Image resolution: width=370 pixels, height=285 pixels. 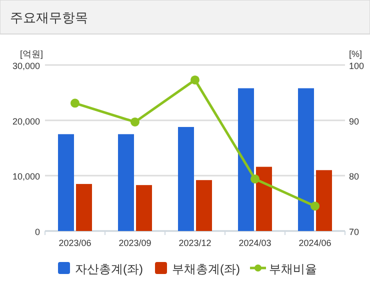 What do you see at coordinates (37, 232) in the screenshot?
I see `y-tick-label: 0` at bounding box center [37, 232].